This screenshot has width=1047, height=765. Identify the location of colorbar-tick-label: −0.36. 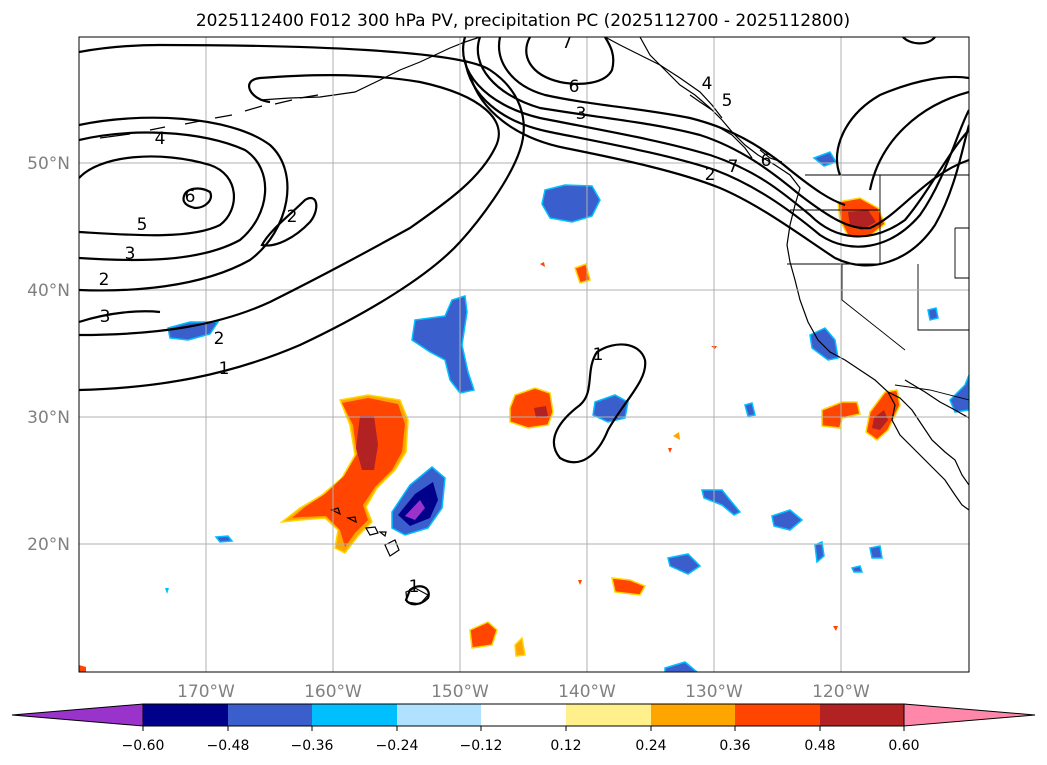
(312, 746).